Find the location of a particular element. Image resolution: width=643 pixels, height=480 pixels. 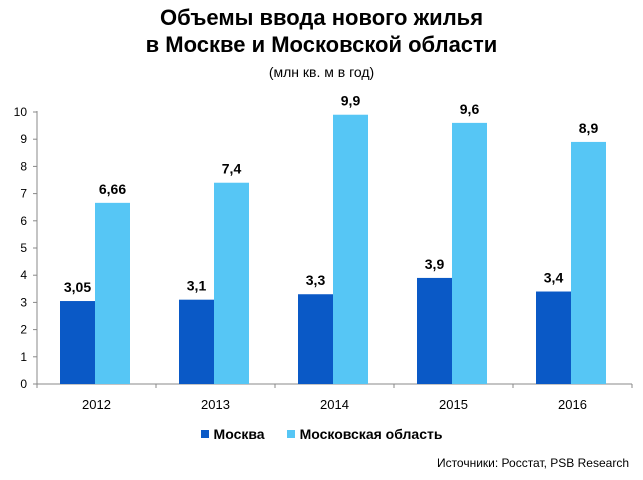

x-tick-label: 2016 is located at coordinates (572, 404).